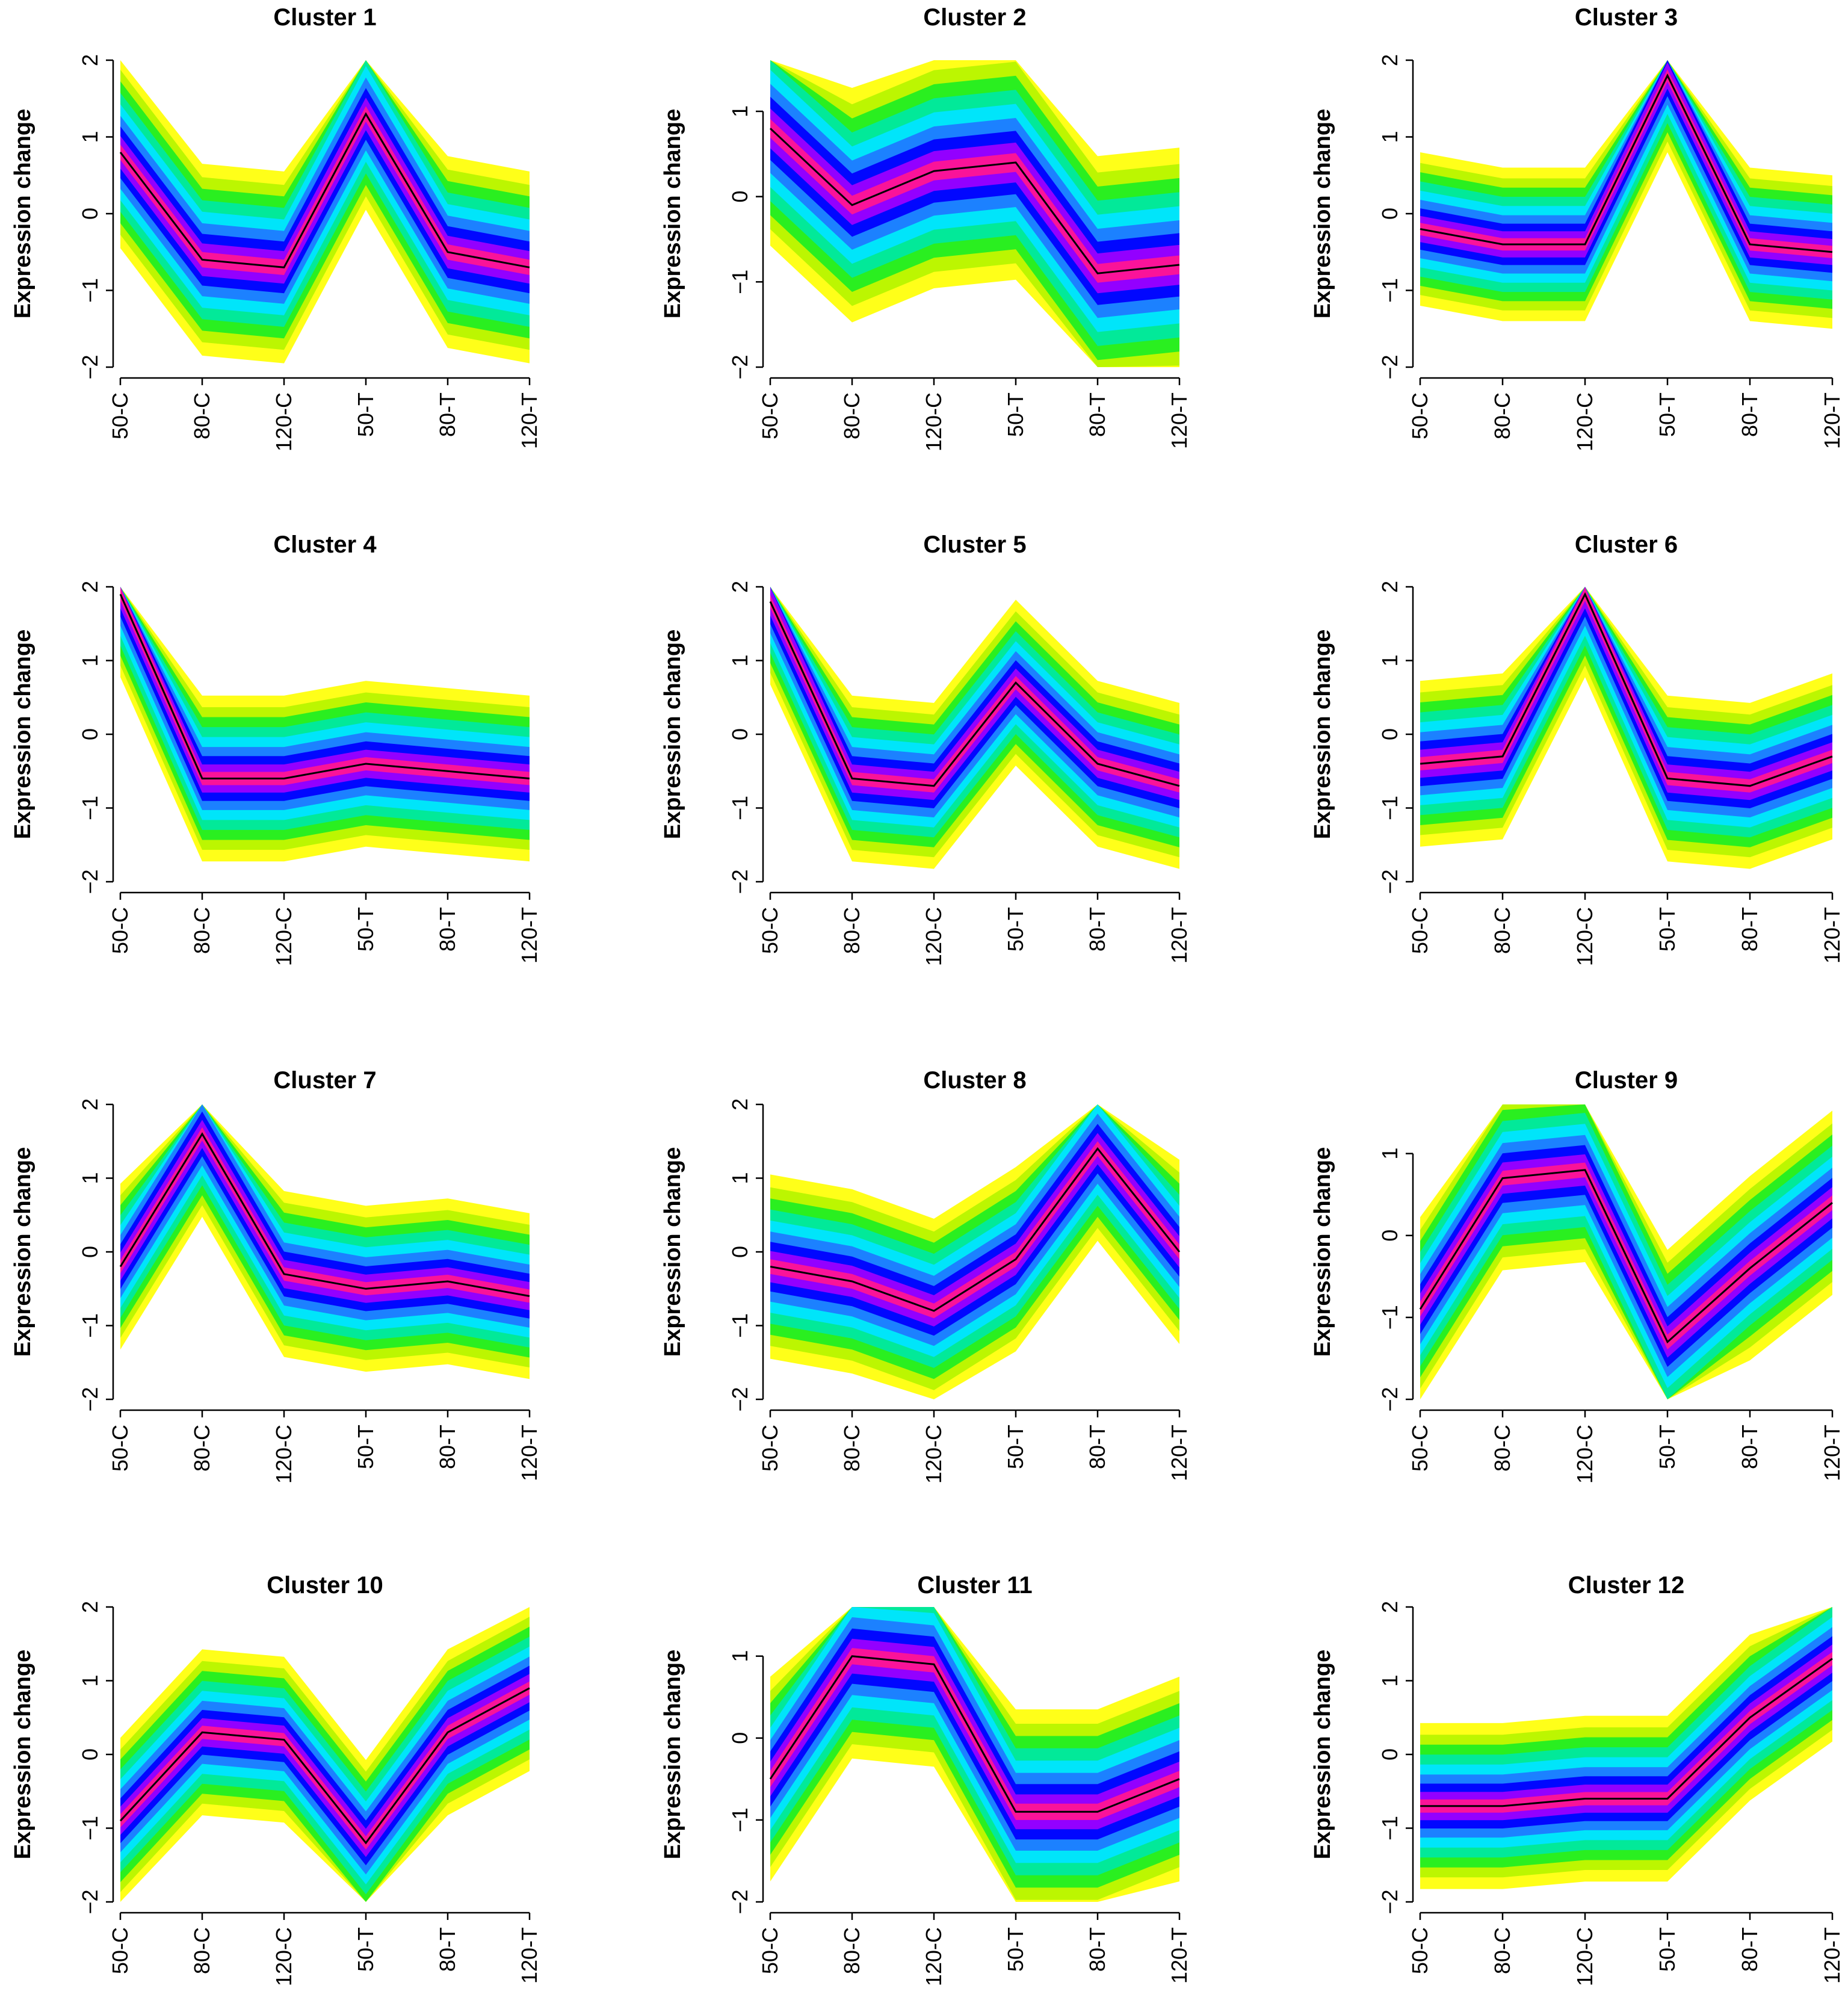  Describe the element at coordinates (1626, 544) in the screenshot. I see `cluster-title: Cluster 6` at that location.